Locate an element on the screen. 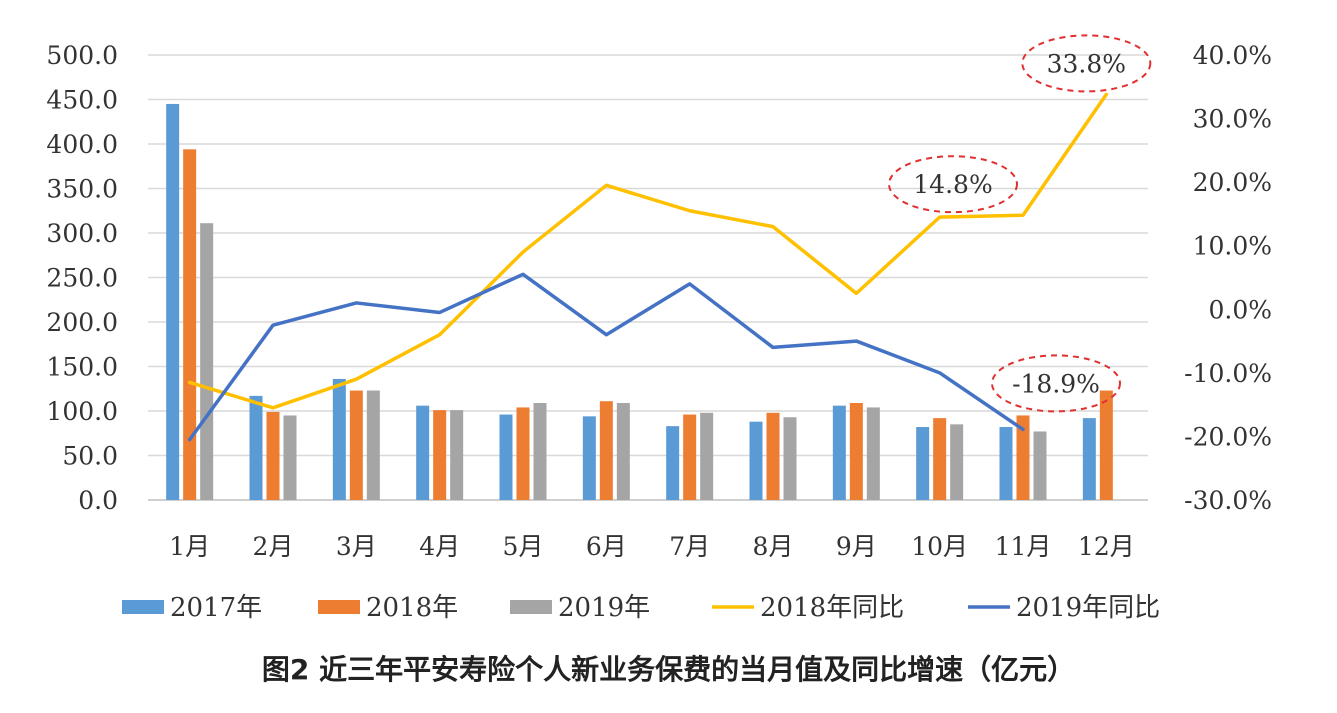  x-tick-label: 1月 is located at coordinates (189, 546).